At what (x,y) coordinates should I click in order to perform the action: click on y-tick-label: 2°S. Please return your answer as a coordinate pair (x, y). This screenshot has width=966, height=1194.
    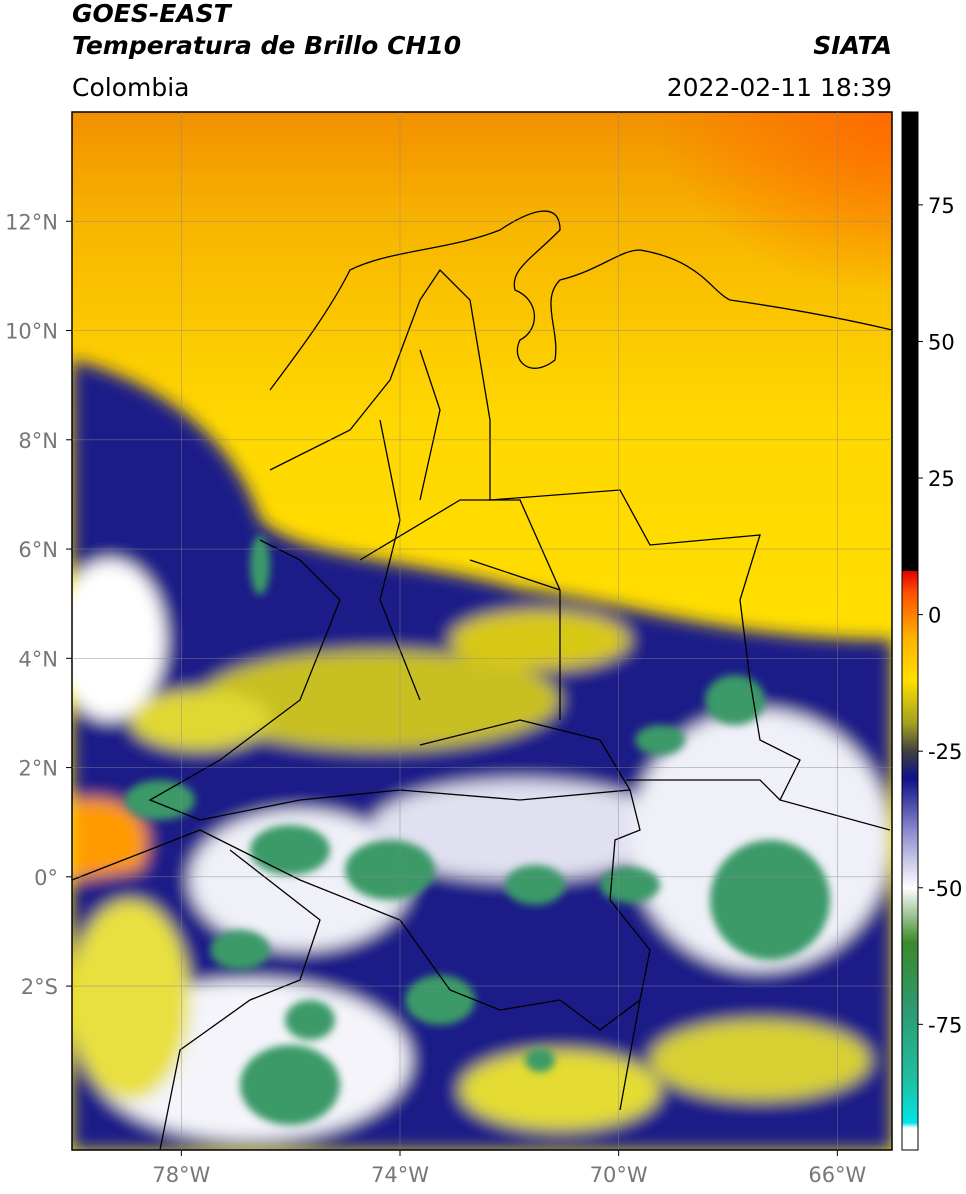
    Looking at the image, I should click on (39, 987).